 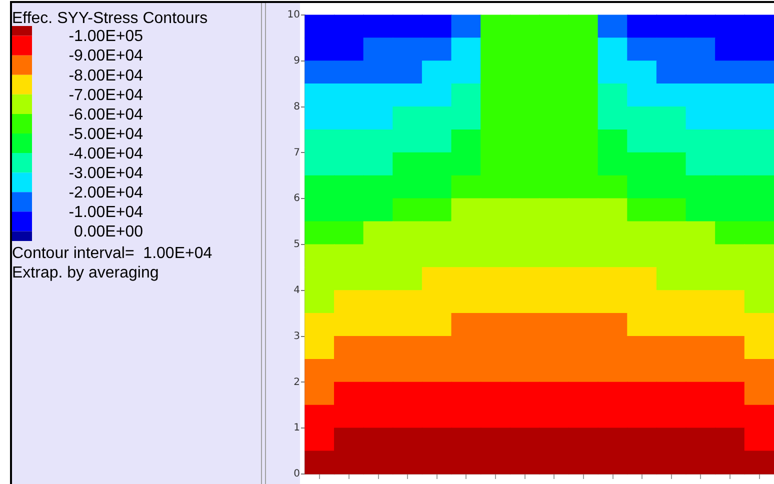 I want to click on color-bar-label: -1.00E+05, so click(x=106, y=37).